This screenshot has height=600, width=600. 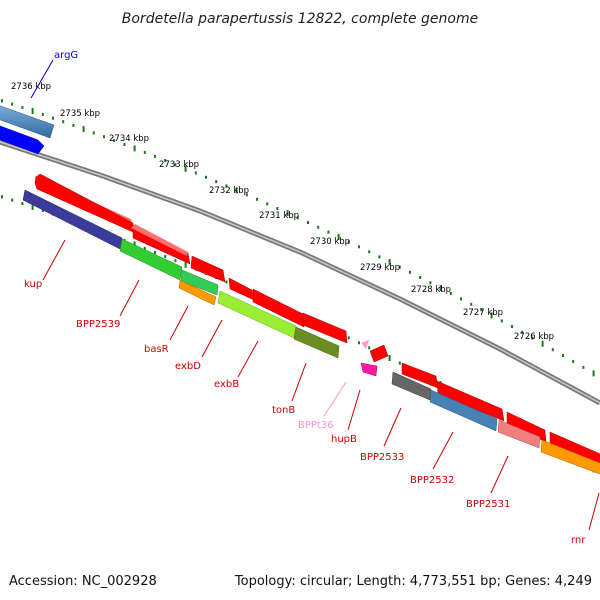 What do you see at coordinates (208, 269) in the screenshot?
I see `basR-arrow` at bounding box center [208, 269].